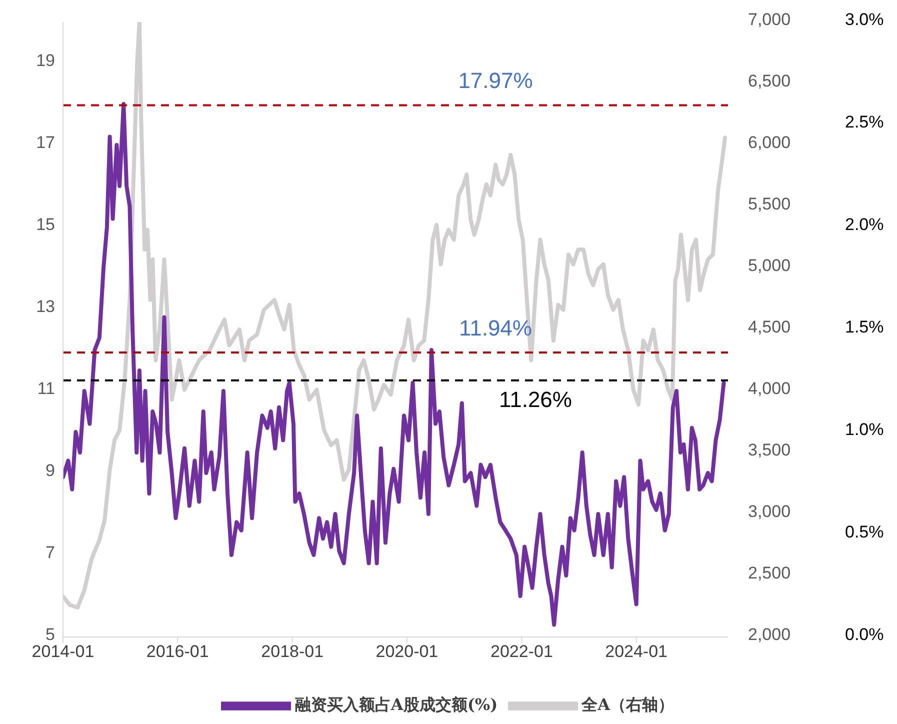 The height and width of the screenshot is (724, 897). What do you see at coordinates (769, 81) in the screenshot?
I see `y2-tick-label: 6,500` at bounding box center [769, 81].